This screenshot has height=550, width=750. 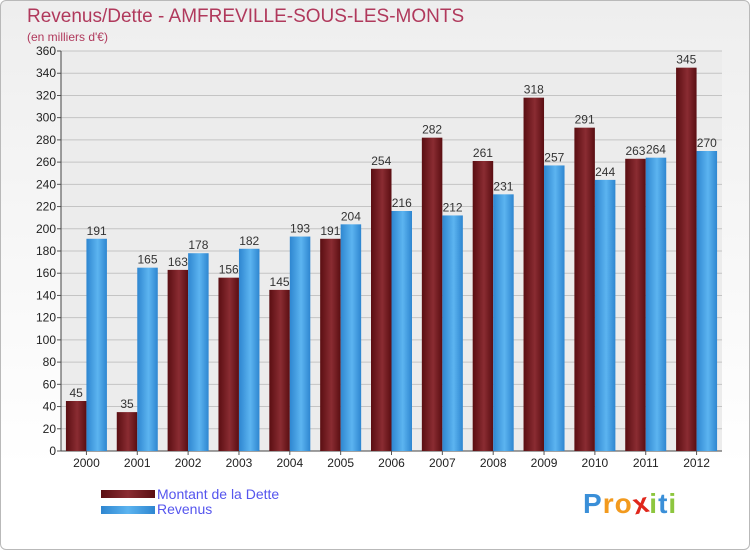 What do you see at coordinates (249, 241) in the screenshot?
I see `value-label-revenue: 182` at bounding box center [249, 241].